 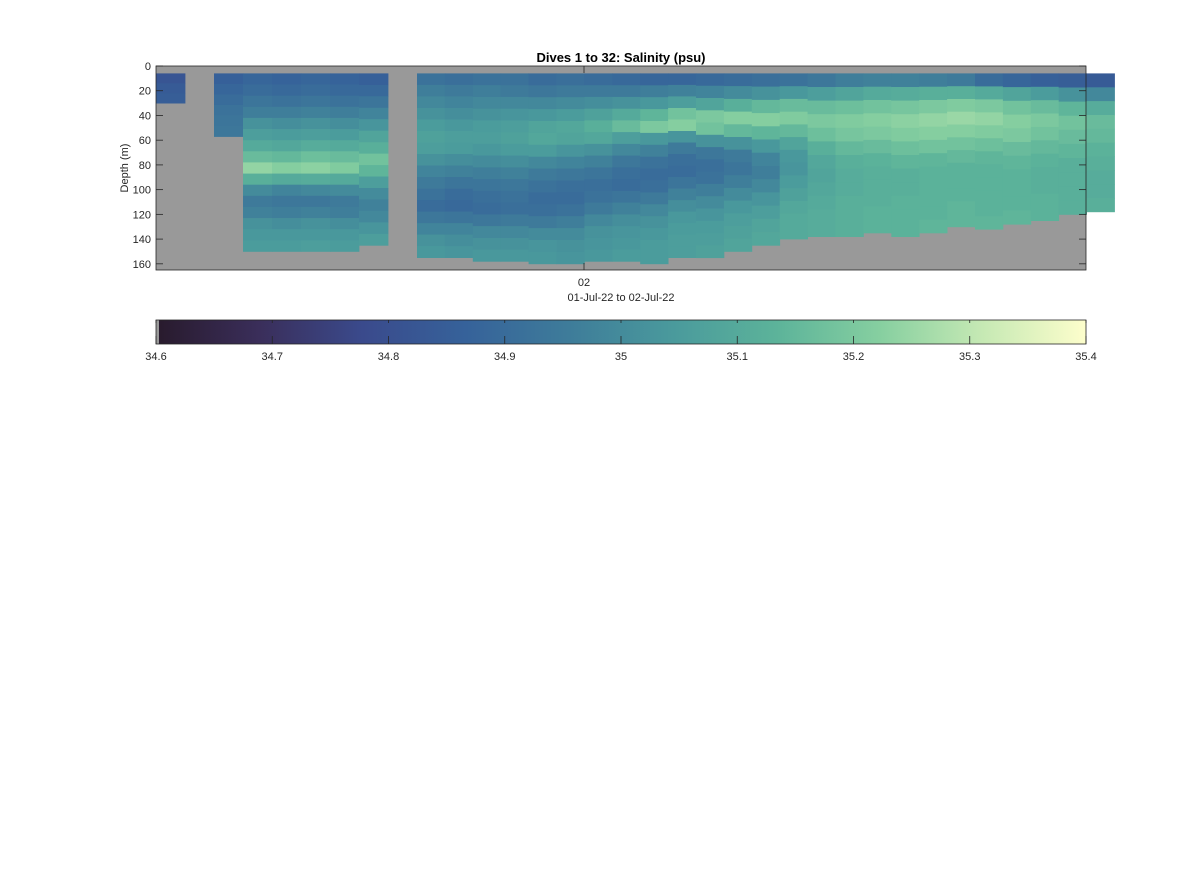 I want to click on y-tick-label: 20, so click(x=145, y=92).